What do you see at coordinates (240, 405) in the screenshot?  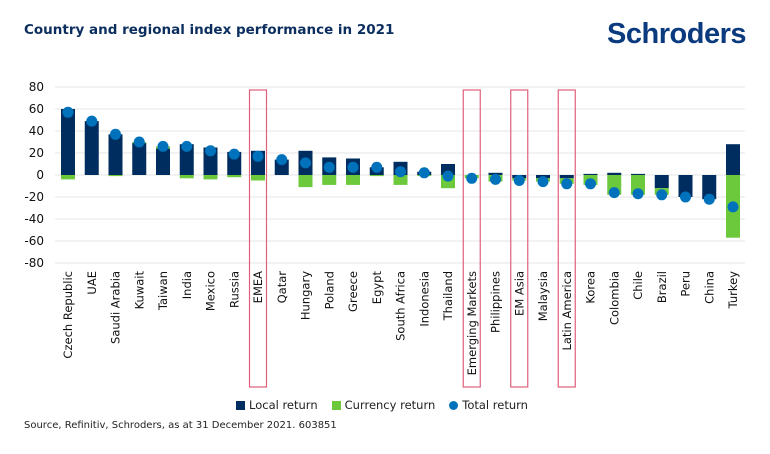 I see `local-return-swatch` at bounding box center [240, 405].